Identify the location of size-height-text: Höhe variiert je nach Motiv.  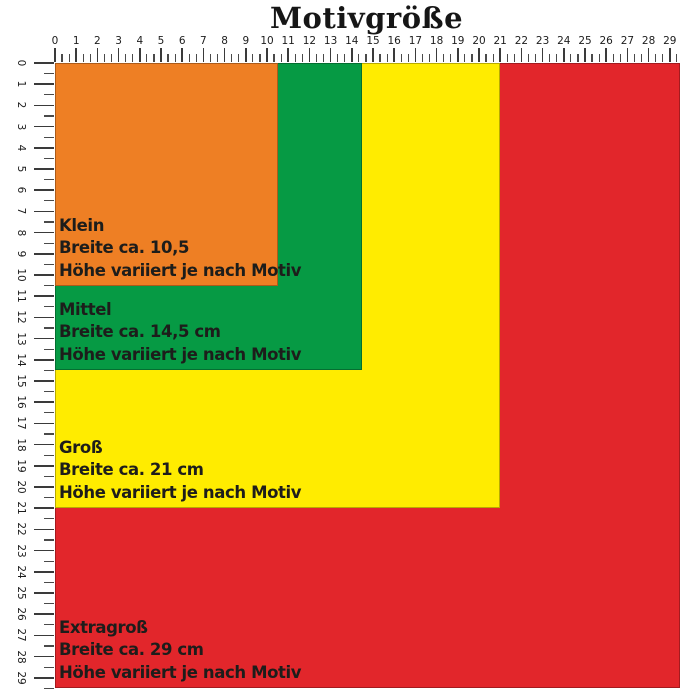
(180, 672).